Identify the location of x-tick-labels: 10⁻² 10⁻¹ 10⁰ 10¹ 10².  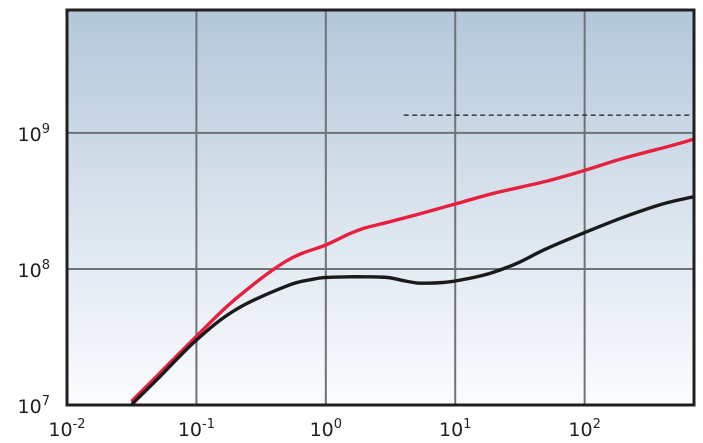
(324, 429).